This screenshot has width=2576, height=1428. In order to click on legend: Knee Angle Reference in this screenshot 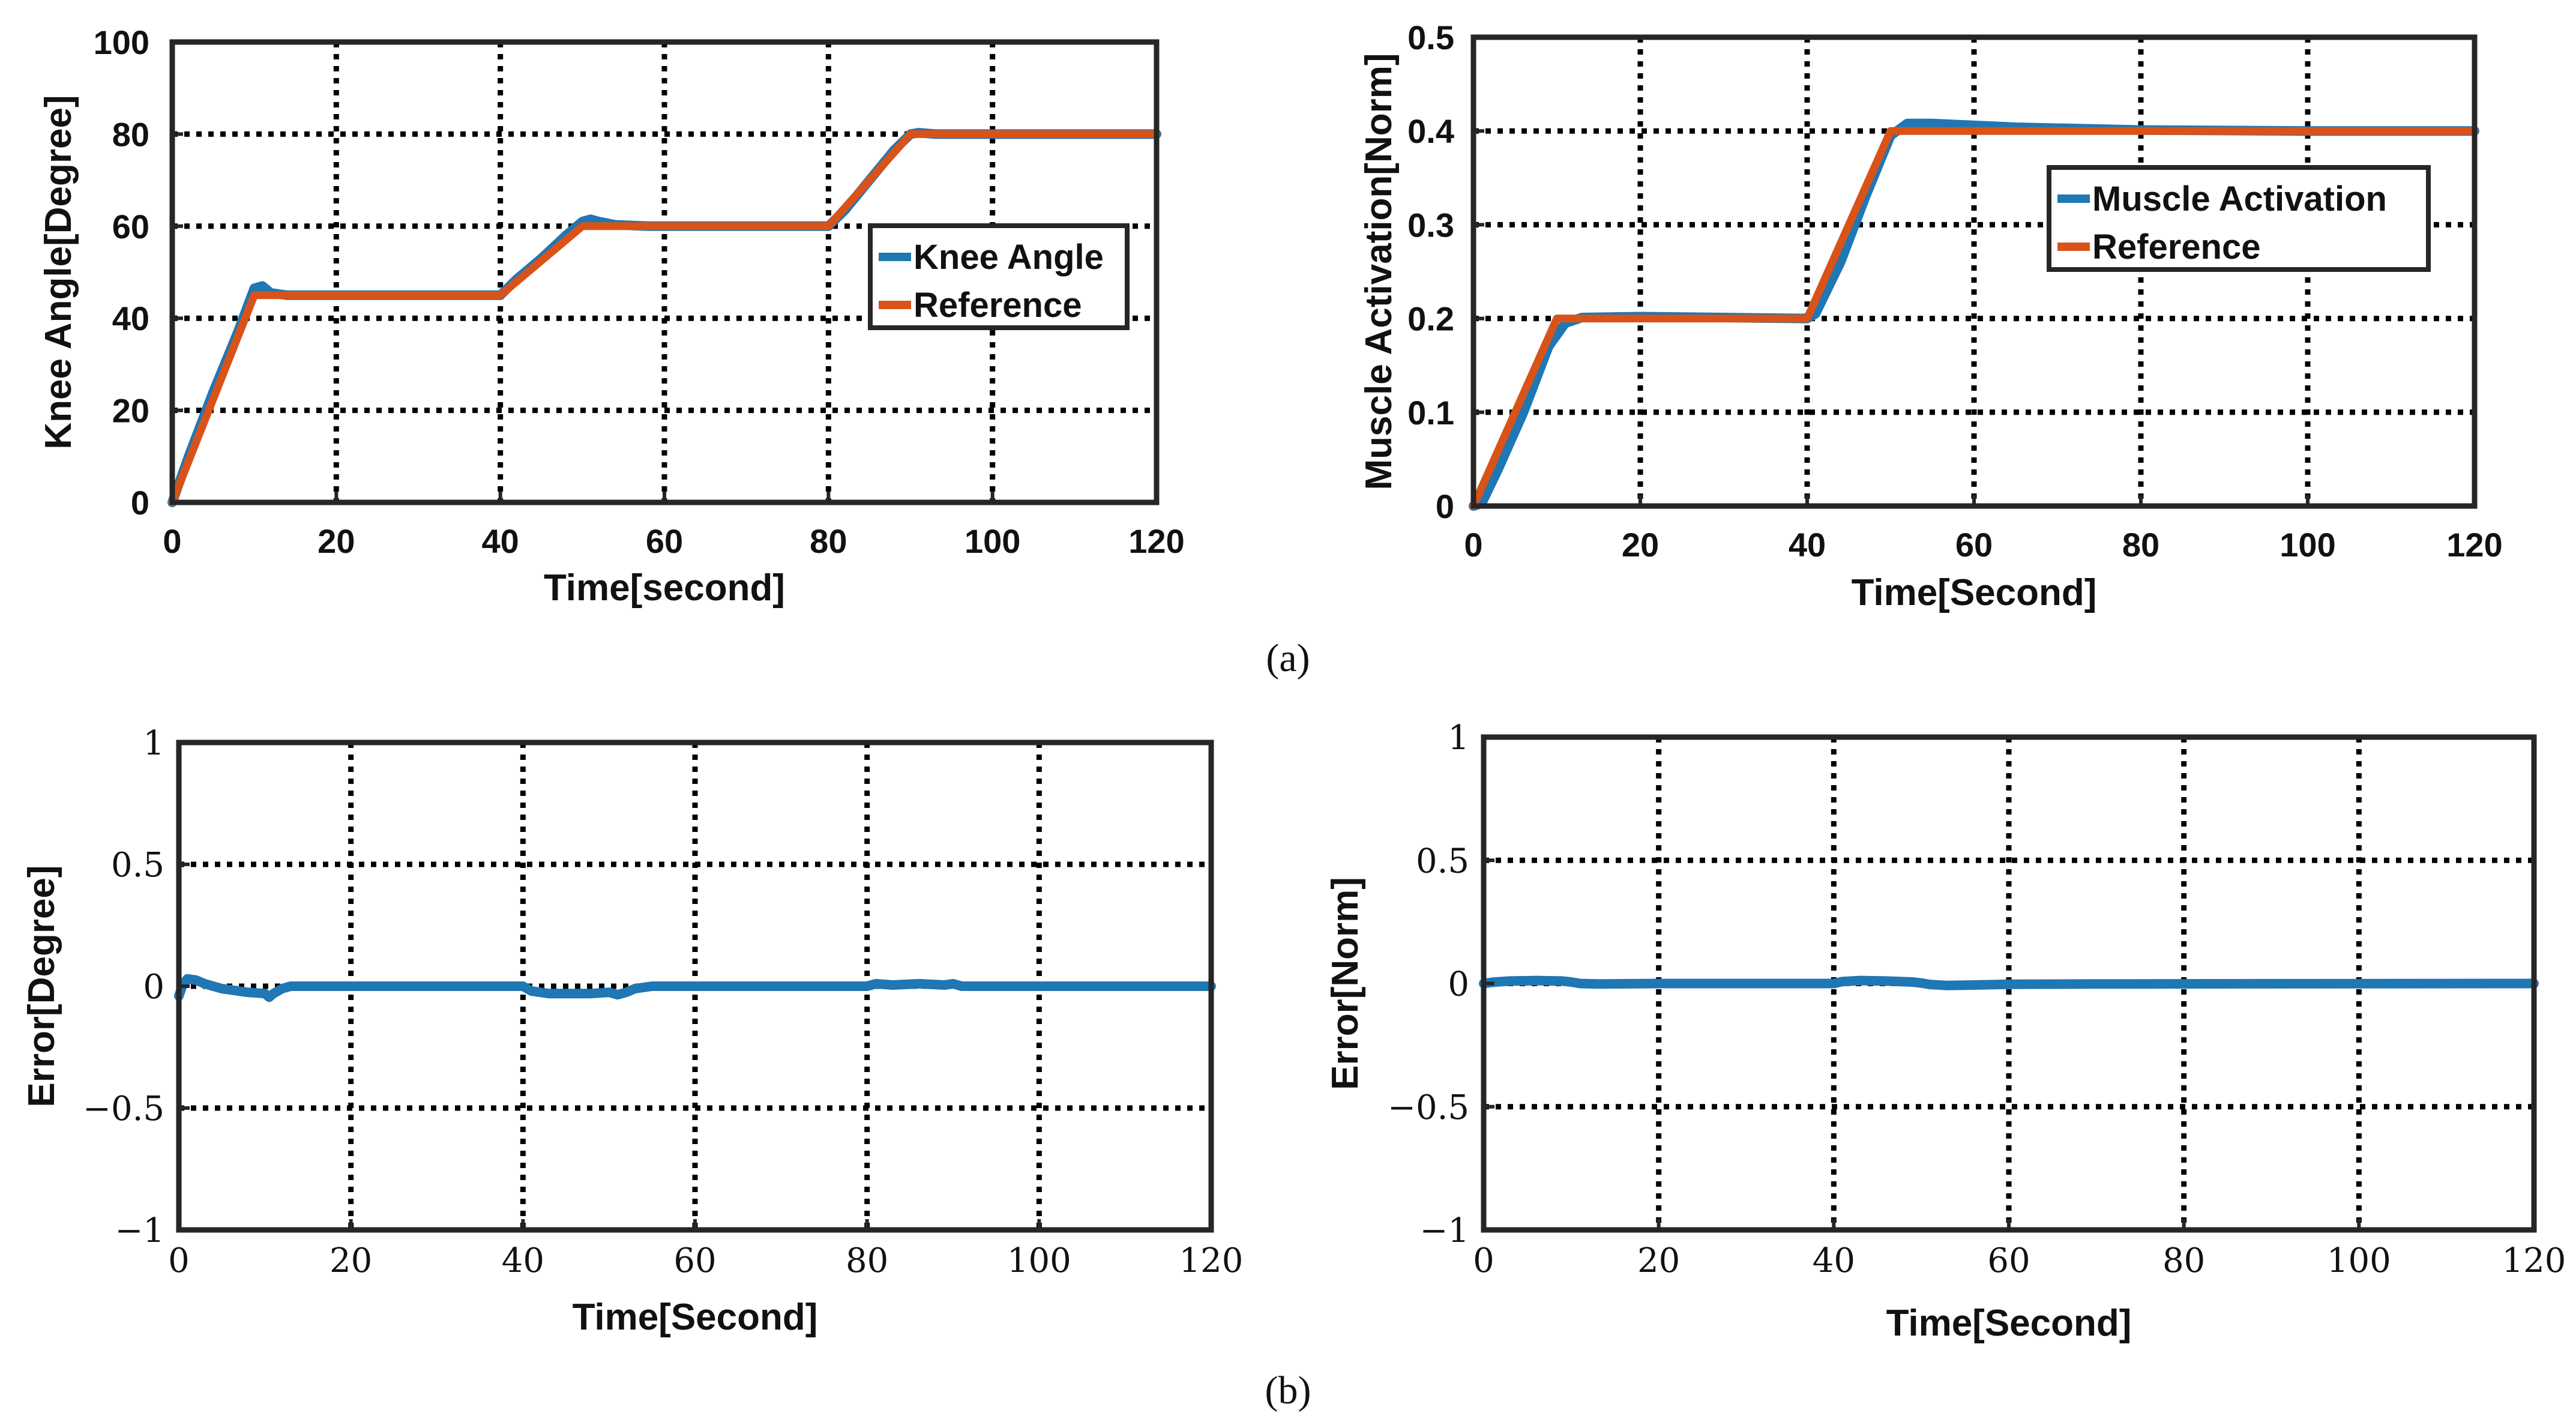, I will do `click(999, 277)`.